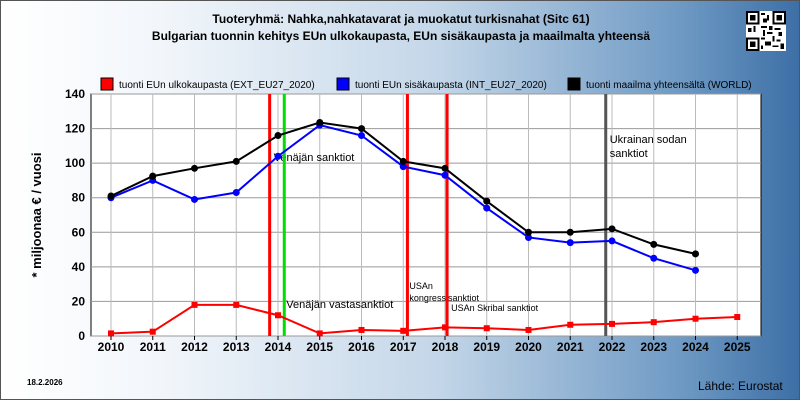 This screenshot has width=800, height=400. What do you see at coordinates (444, 298) in the screenshot?
I see `event-label-line: kongressisanktiot` at bounding box center [444, 298].